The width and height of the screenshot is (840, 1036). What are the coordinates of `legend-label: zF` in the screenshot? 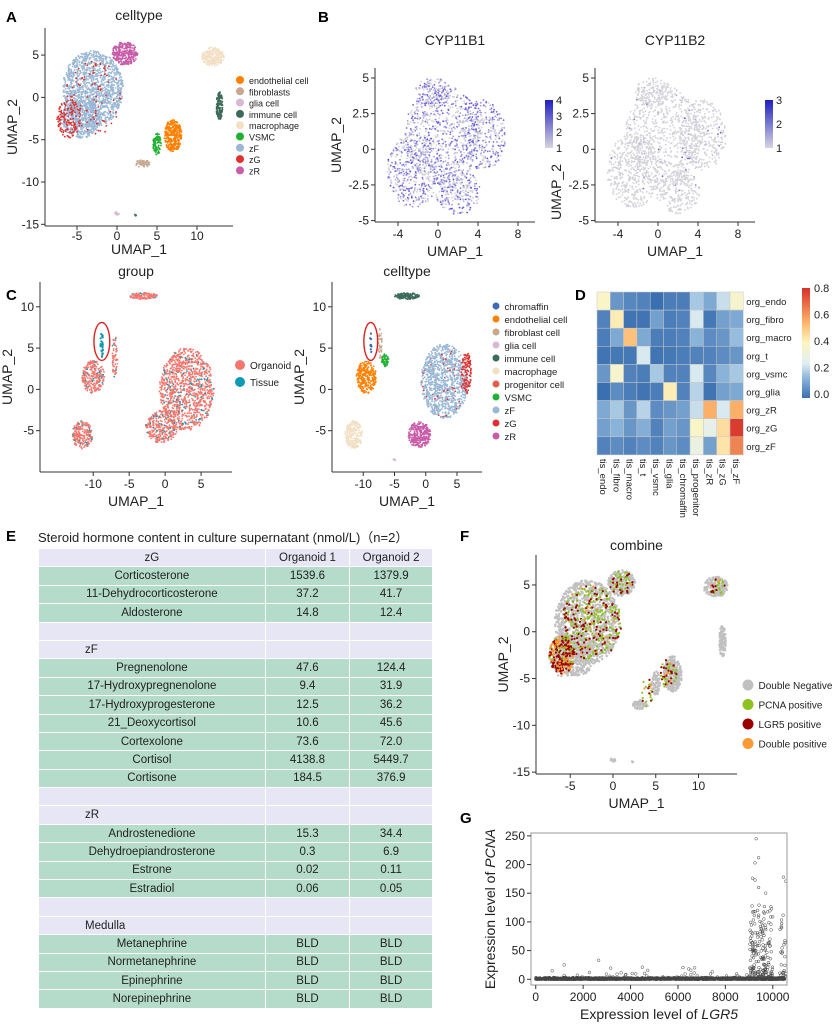 It's located at (254, 149).